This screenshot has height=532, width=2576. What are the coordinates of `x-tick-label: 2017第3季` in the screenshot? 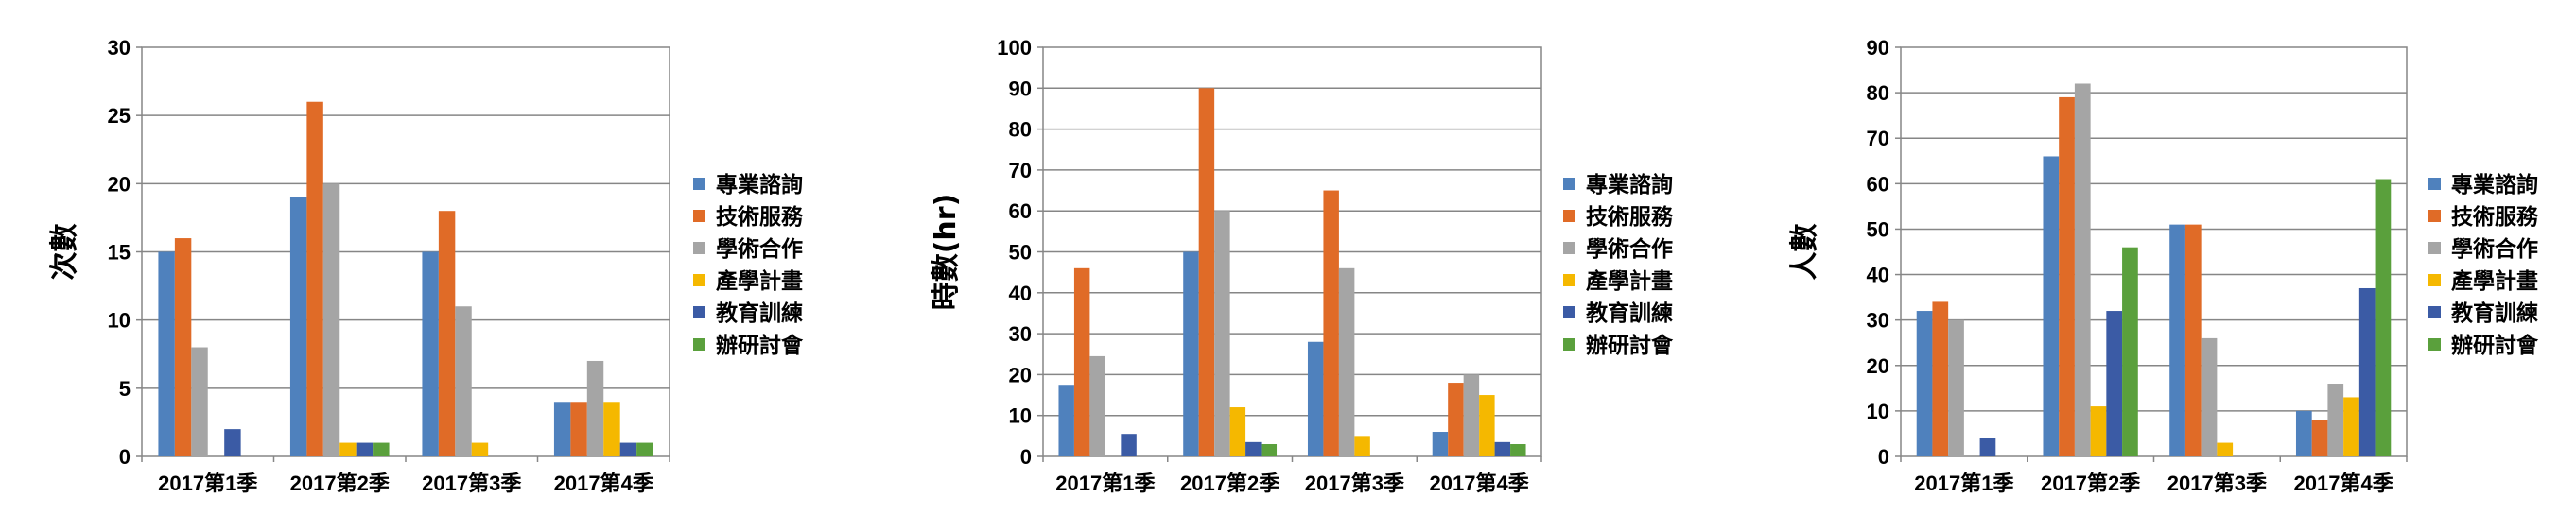 It's located at (1354, 483).